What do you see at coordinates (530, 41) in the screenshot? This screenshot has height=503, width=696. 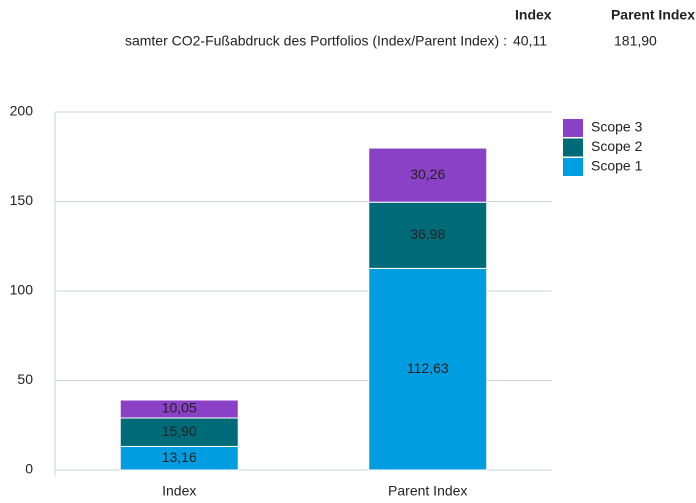 I see `summary-value: 40,11` at bounding box center [530, 41].